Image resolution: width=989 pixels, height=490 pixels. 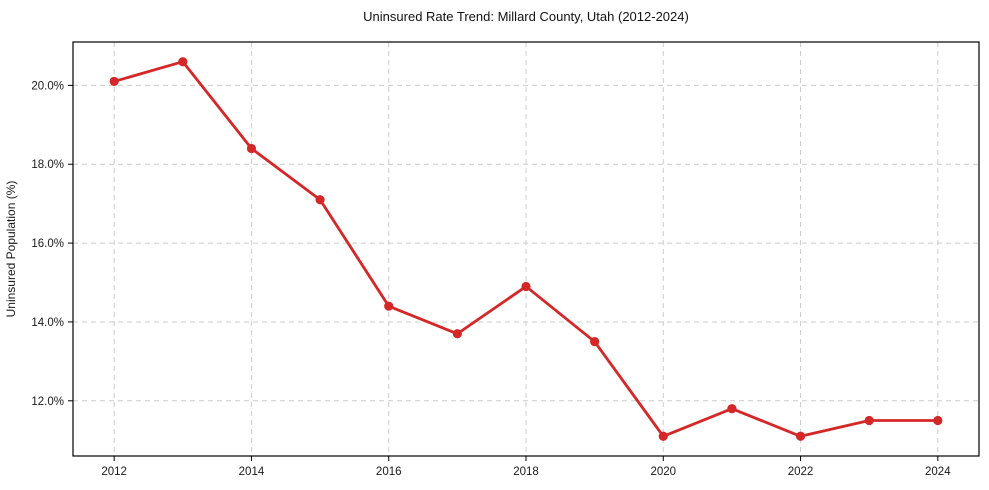 What do you see at coordinates (526, 472) in the screenshot?
I see `x-tick-label: 2018` at bounding box center [526, 472].